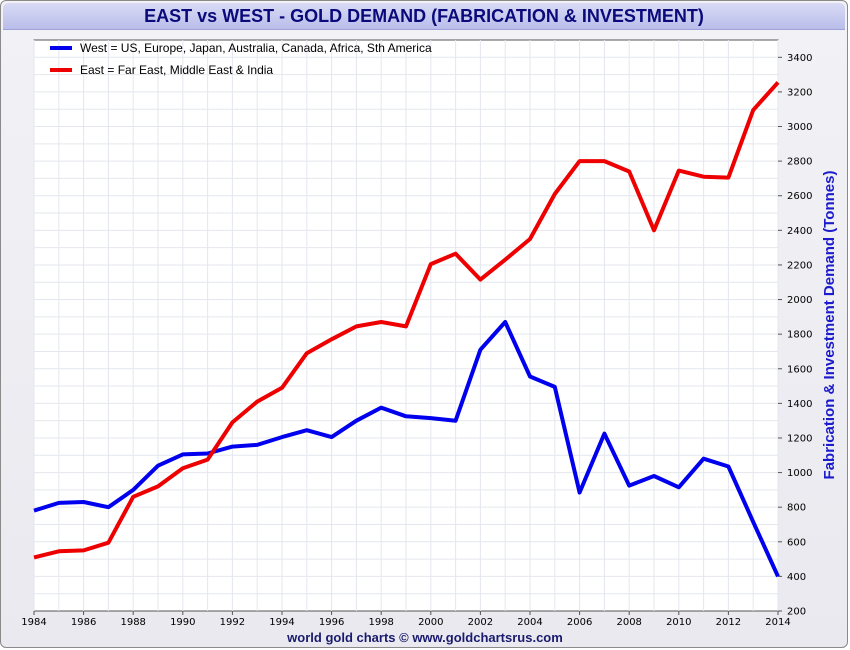 The image size is (850, 650). I want to click on y-tick-label: 1800, so click(799, 335).